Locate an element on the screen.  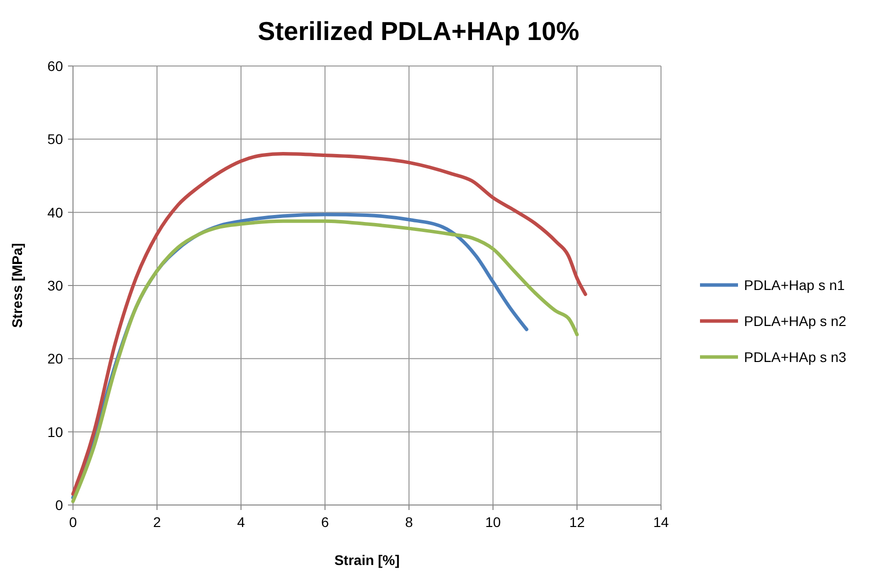
y-tick-label: 20 is located at coordinates (55, 358).